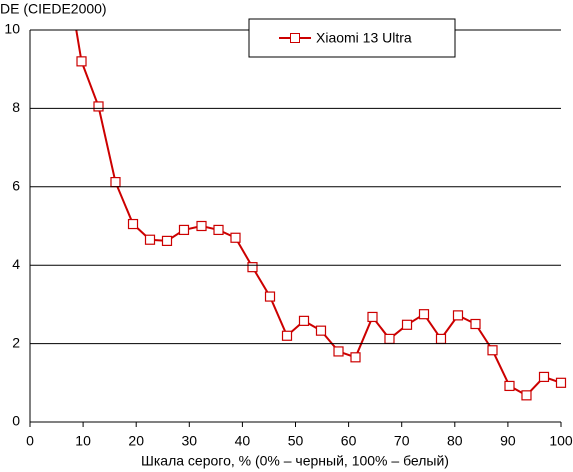 The width and height of the screenshot is (573, 472). Describe the element at coordinates (508, 441) in the screenshot. I see `x-tick-label: 90` at that location.